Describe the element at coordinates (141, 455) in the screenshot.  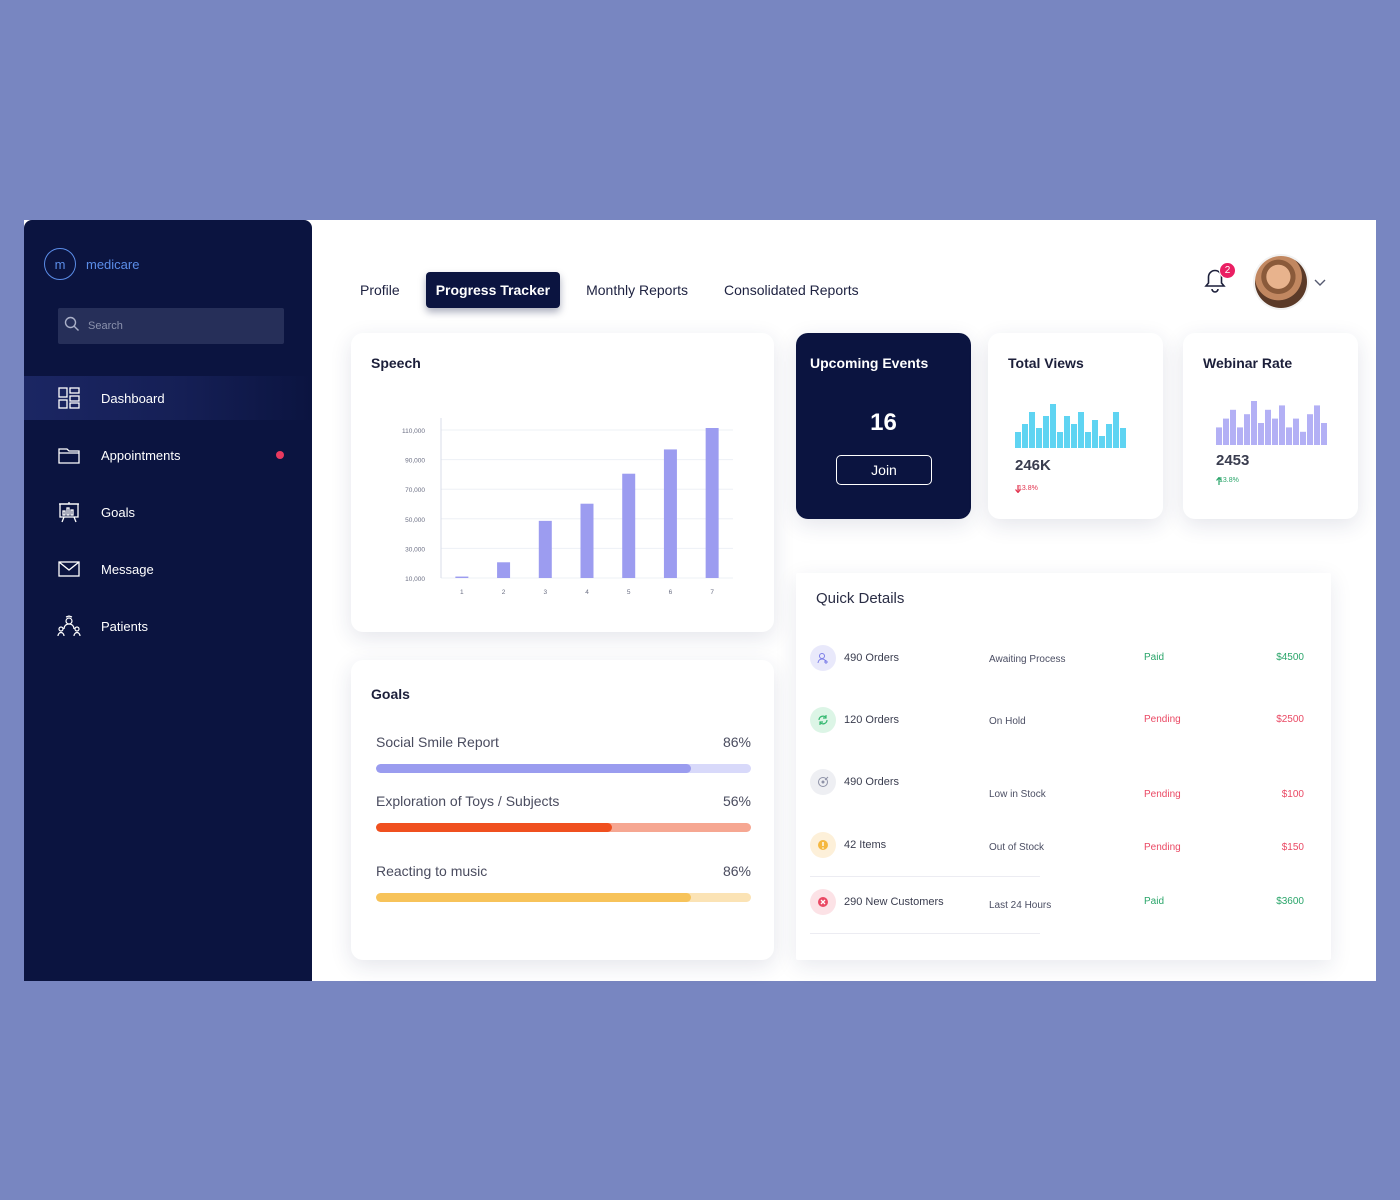
I see `sidebar-item-label: Appointments` at that location.